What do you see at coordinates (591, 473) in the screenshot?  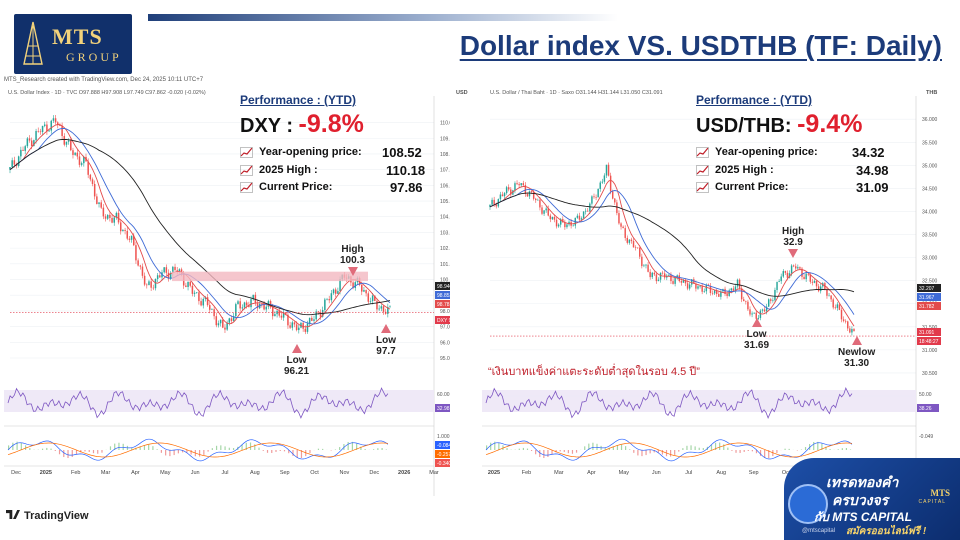 I see `x-tick-label: Apr` at bounding box center [591, 473].